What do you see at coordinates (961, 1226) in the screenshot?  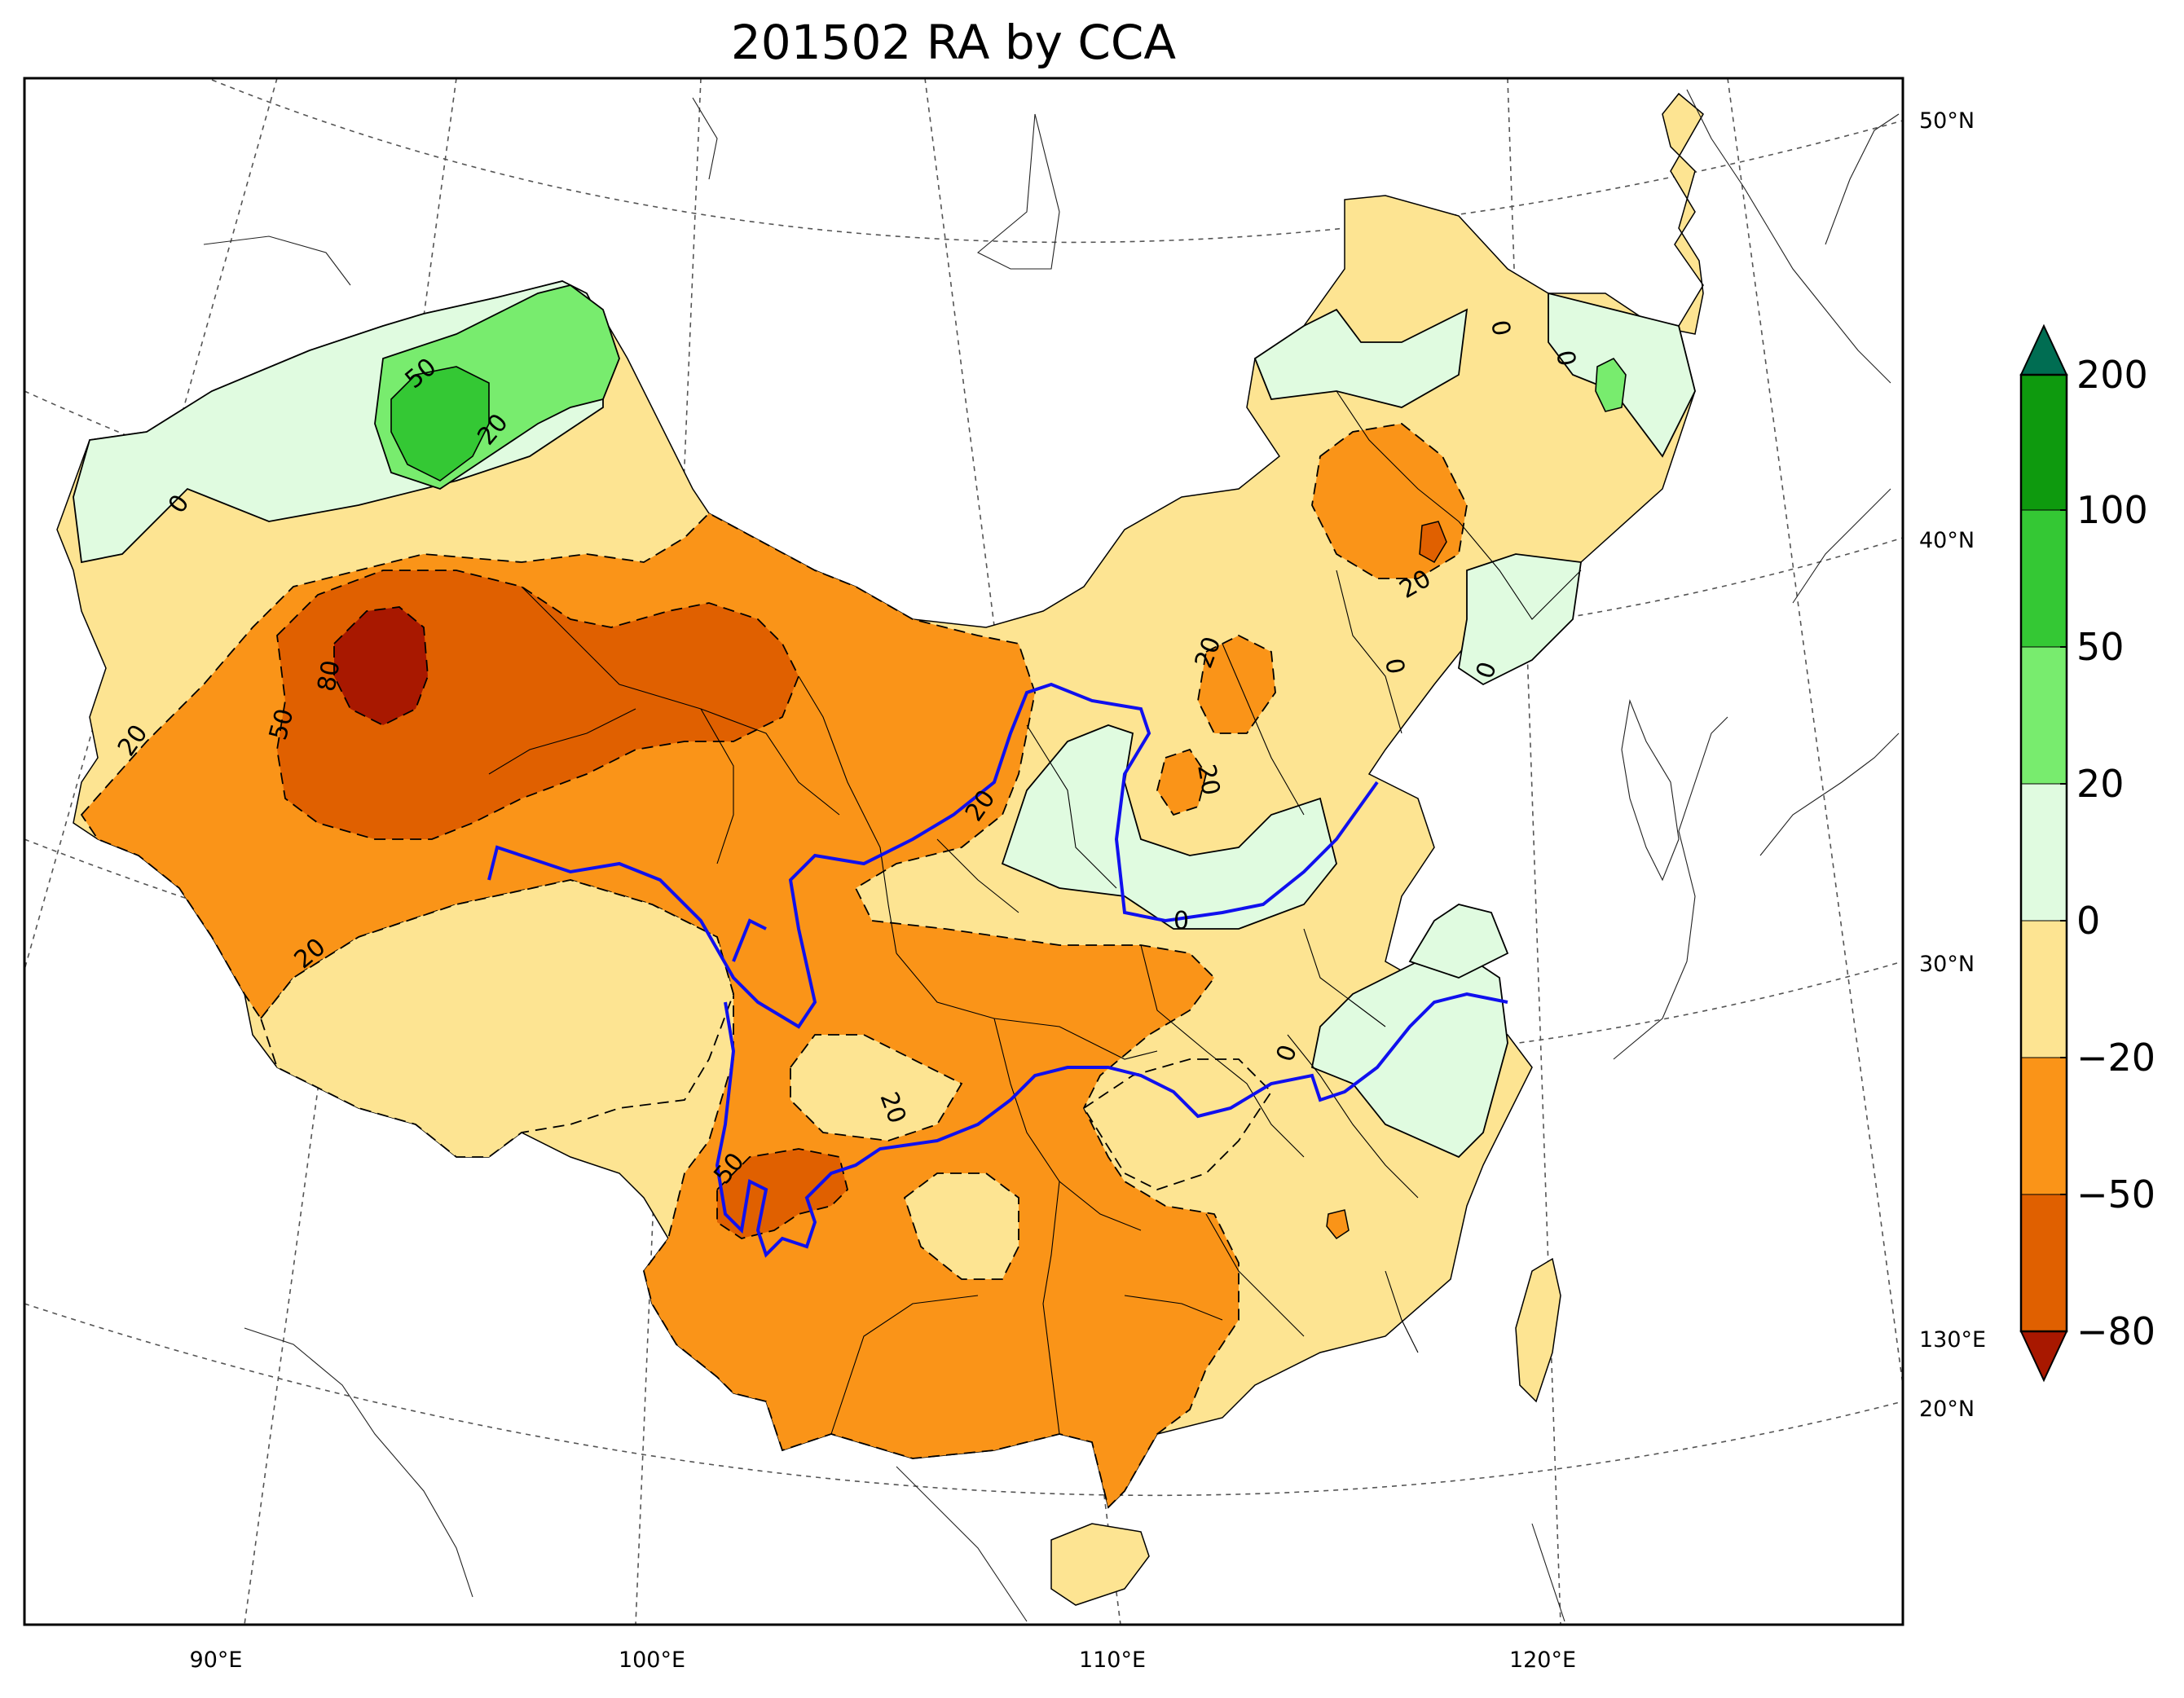 I see `anomaly-hole-guizhou` at bounding box center [961, 1226].